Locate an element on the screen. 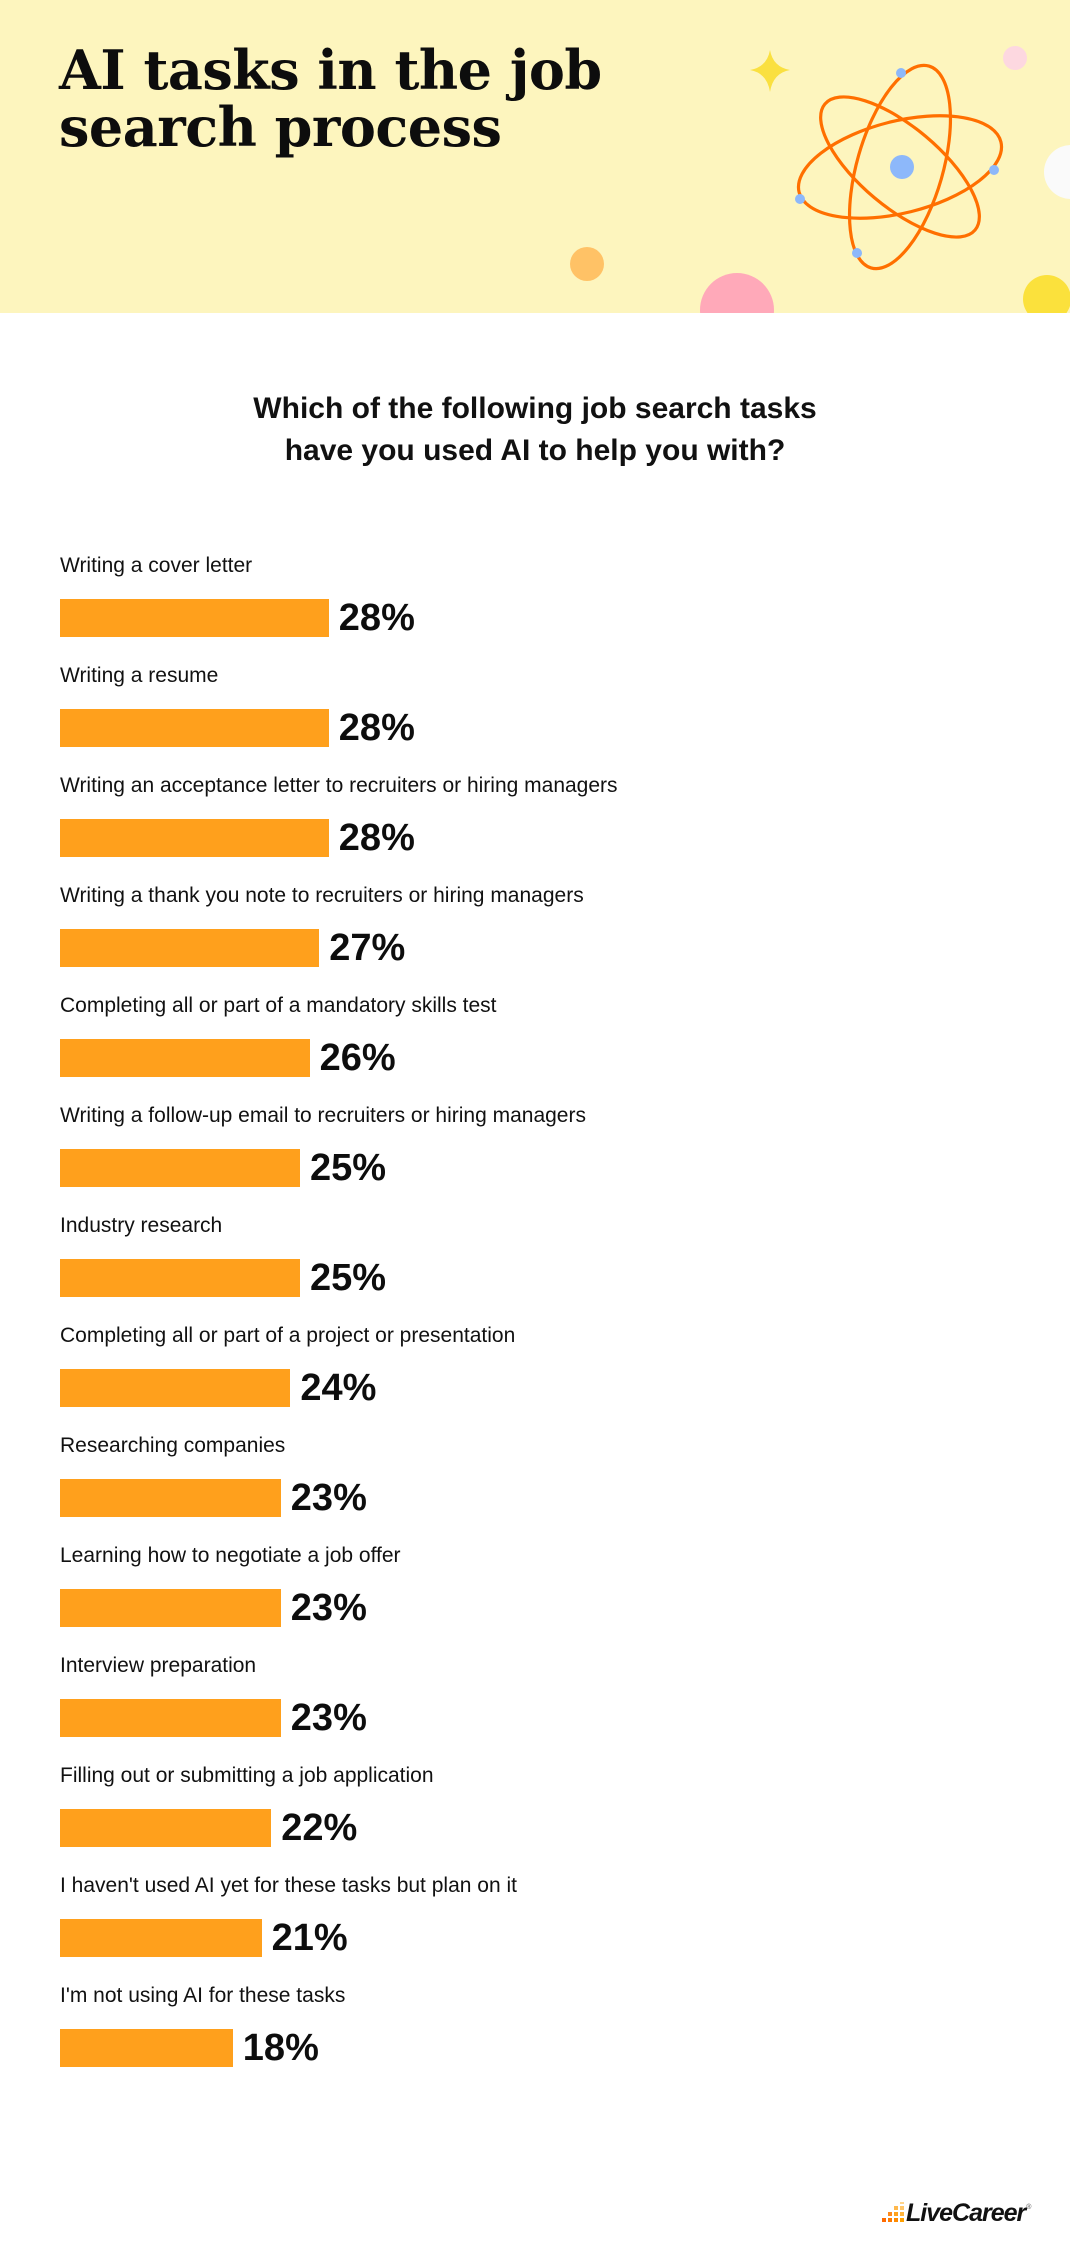  bar-line: 21% is located at coordinates (204, 1938).